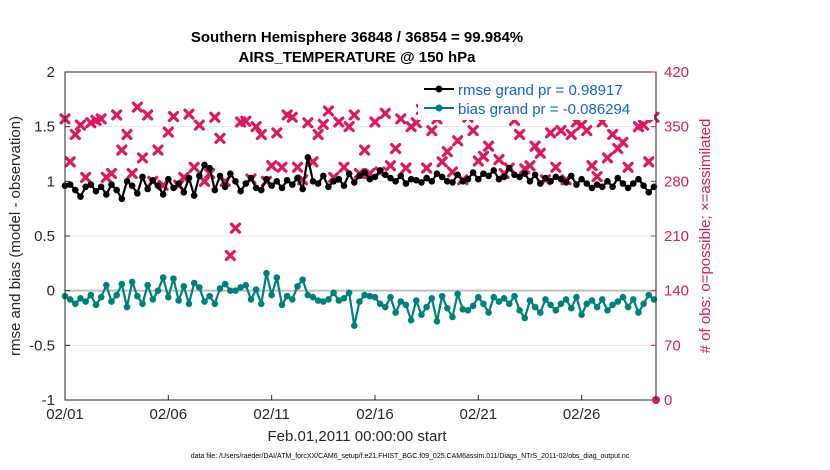 The height and width of the screenshot is (470, 830). I want to click on y-right-tick-label: 420, so click(676, 72).